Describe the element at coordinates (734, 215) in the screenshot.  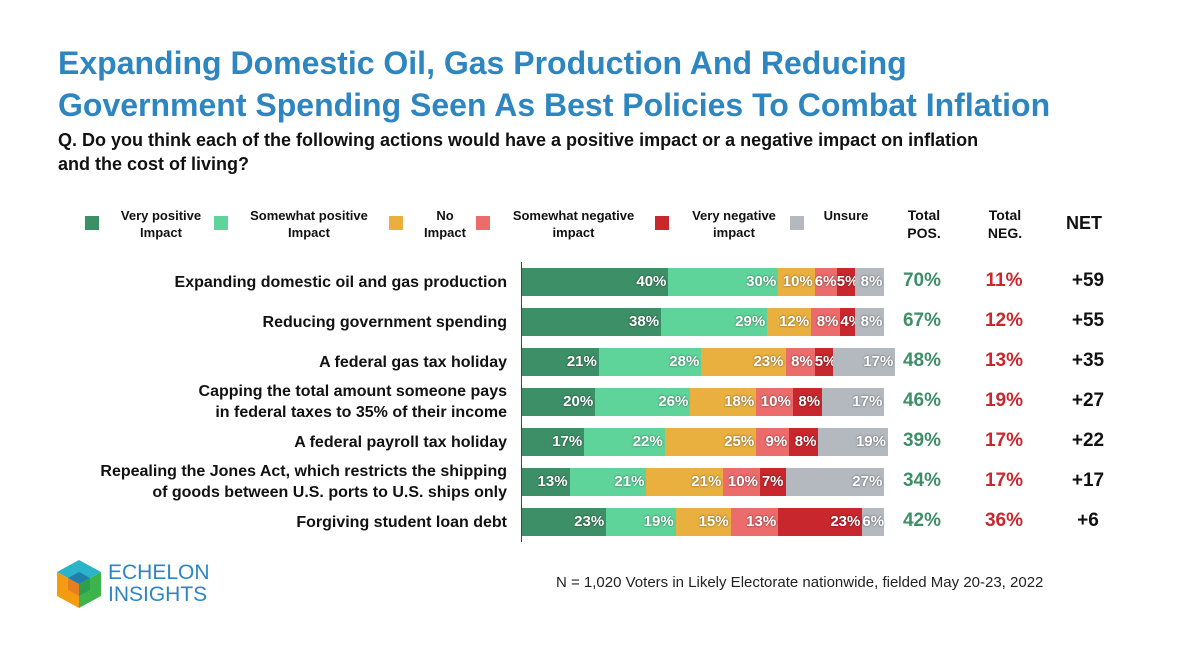
I see `legend-label-line1: Very negative` at that location.